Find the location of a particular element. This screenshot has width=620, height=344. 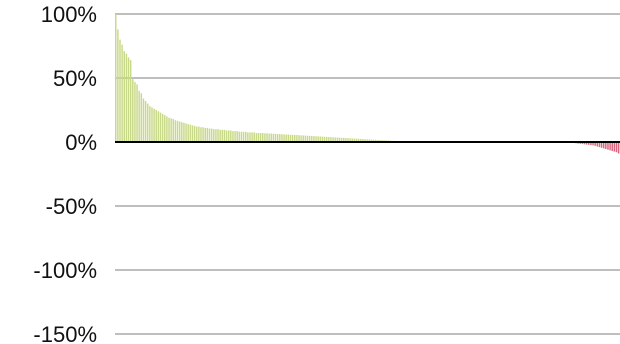

y-tick-label: -150% is located at coordinates (65, 333).